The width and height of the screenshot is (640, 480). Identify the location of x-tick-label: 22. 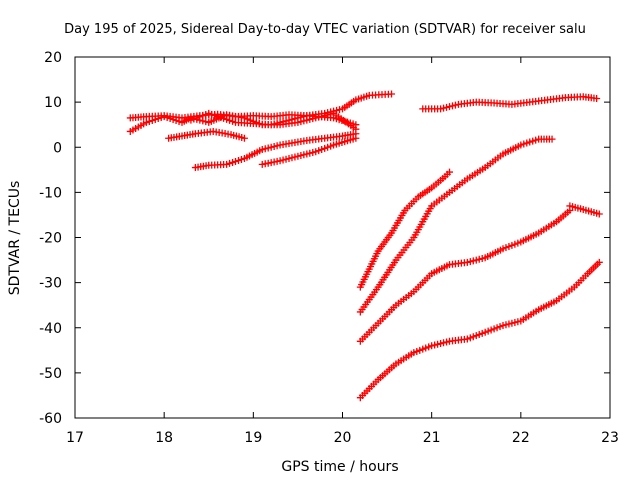
(521, 438).